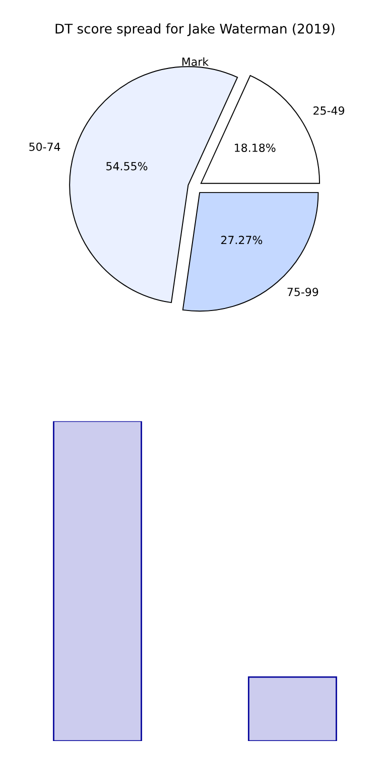 The width and height of the screenshot is (390, 780). What do you see at coordinates (255, 148) in the screenshot?
I see `data-label: 18.18%` at bounding box center [255, 148].